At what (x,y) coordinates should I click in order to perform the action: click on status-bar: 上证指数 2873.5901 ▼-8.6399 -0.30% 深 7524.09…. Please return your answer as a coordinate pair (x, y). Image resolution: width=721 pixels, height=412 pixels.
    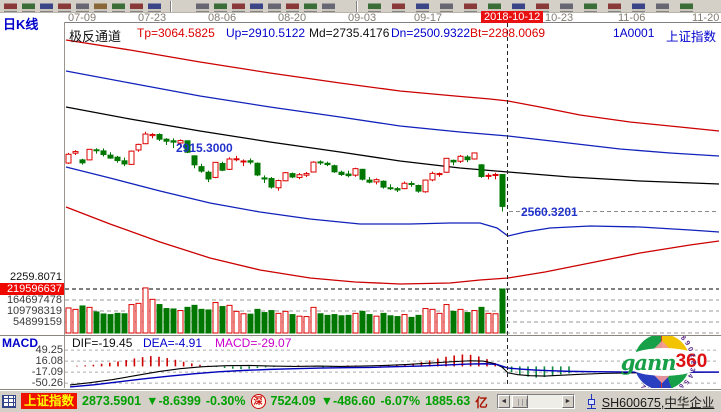
    Looking at the image, I should click on (360, 400).